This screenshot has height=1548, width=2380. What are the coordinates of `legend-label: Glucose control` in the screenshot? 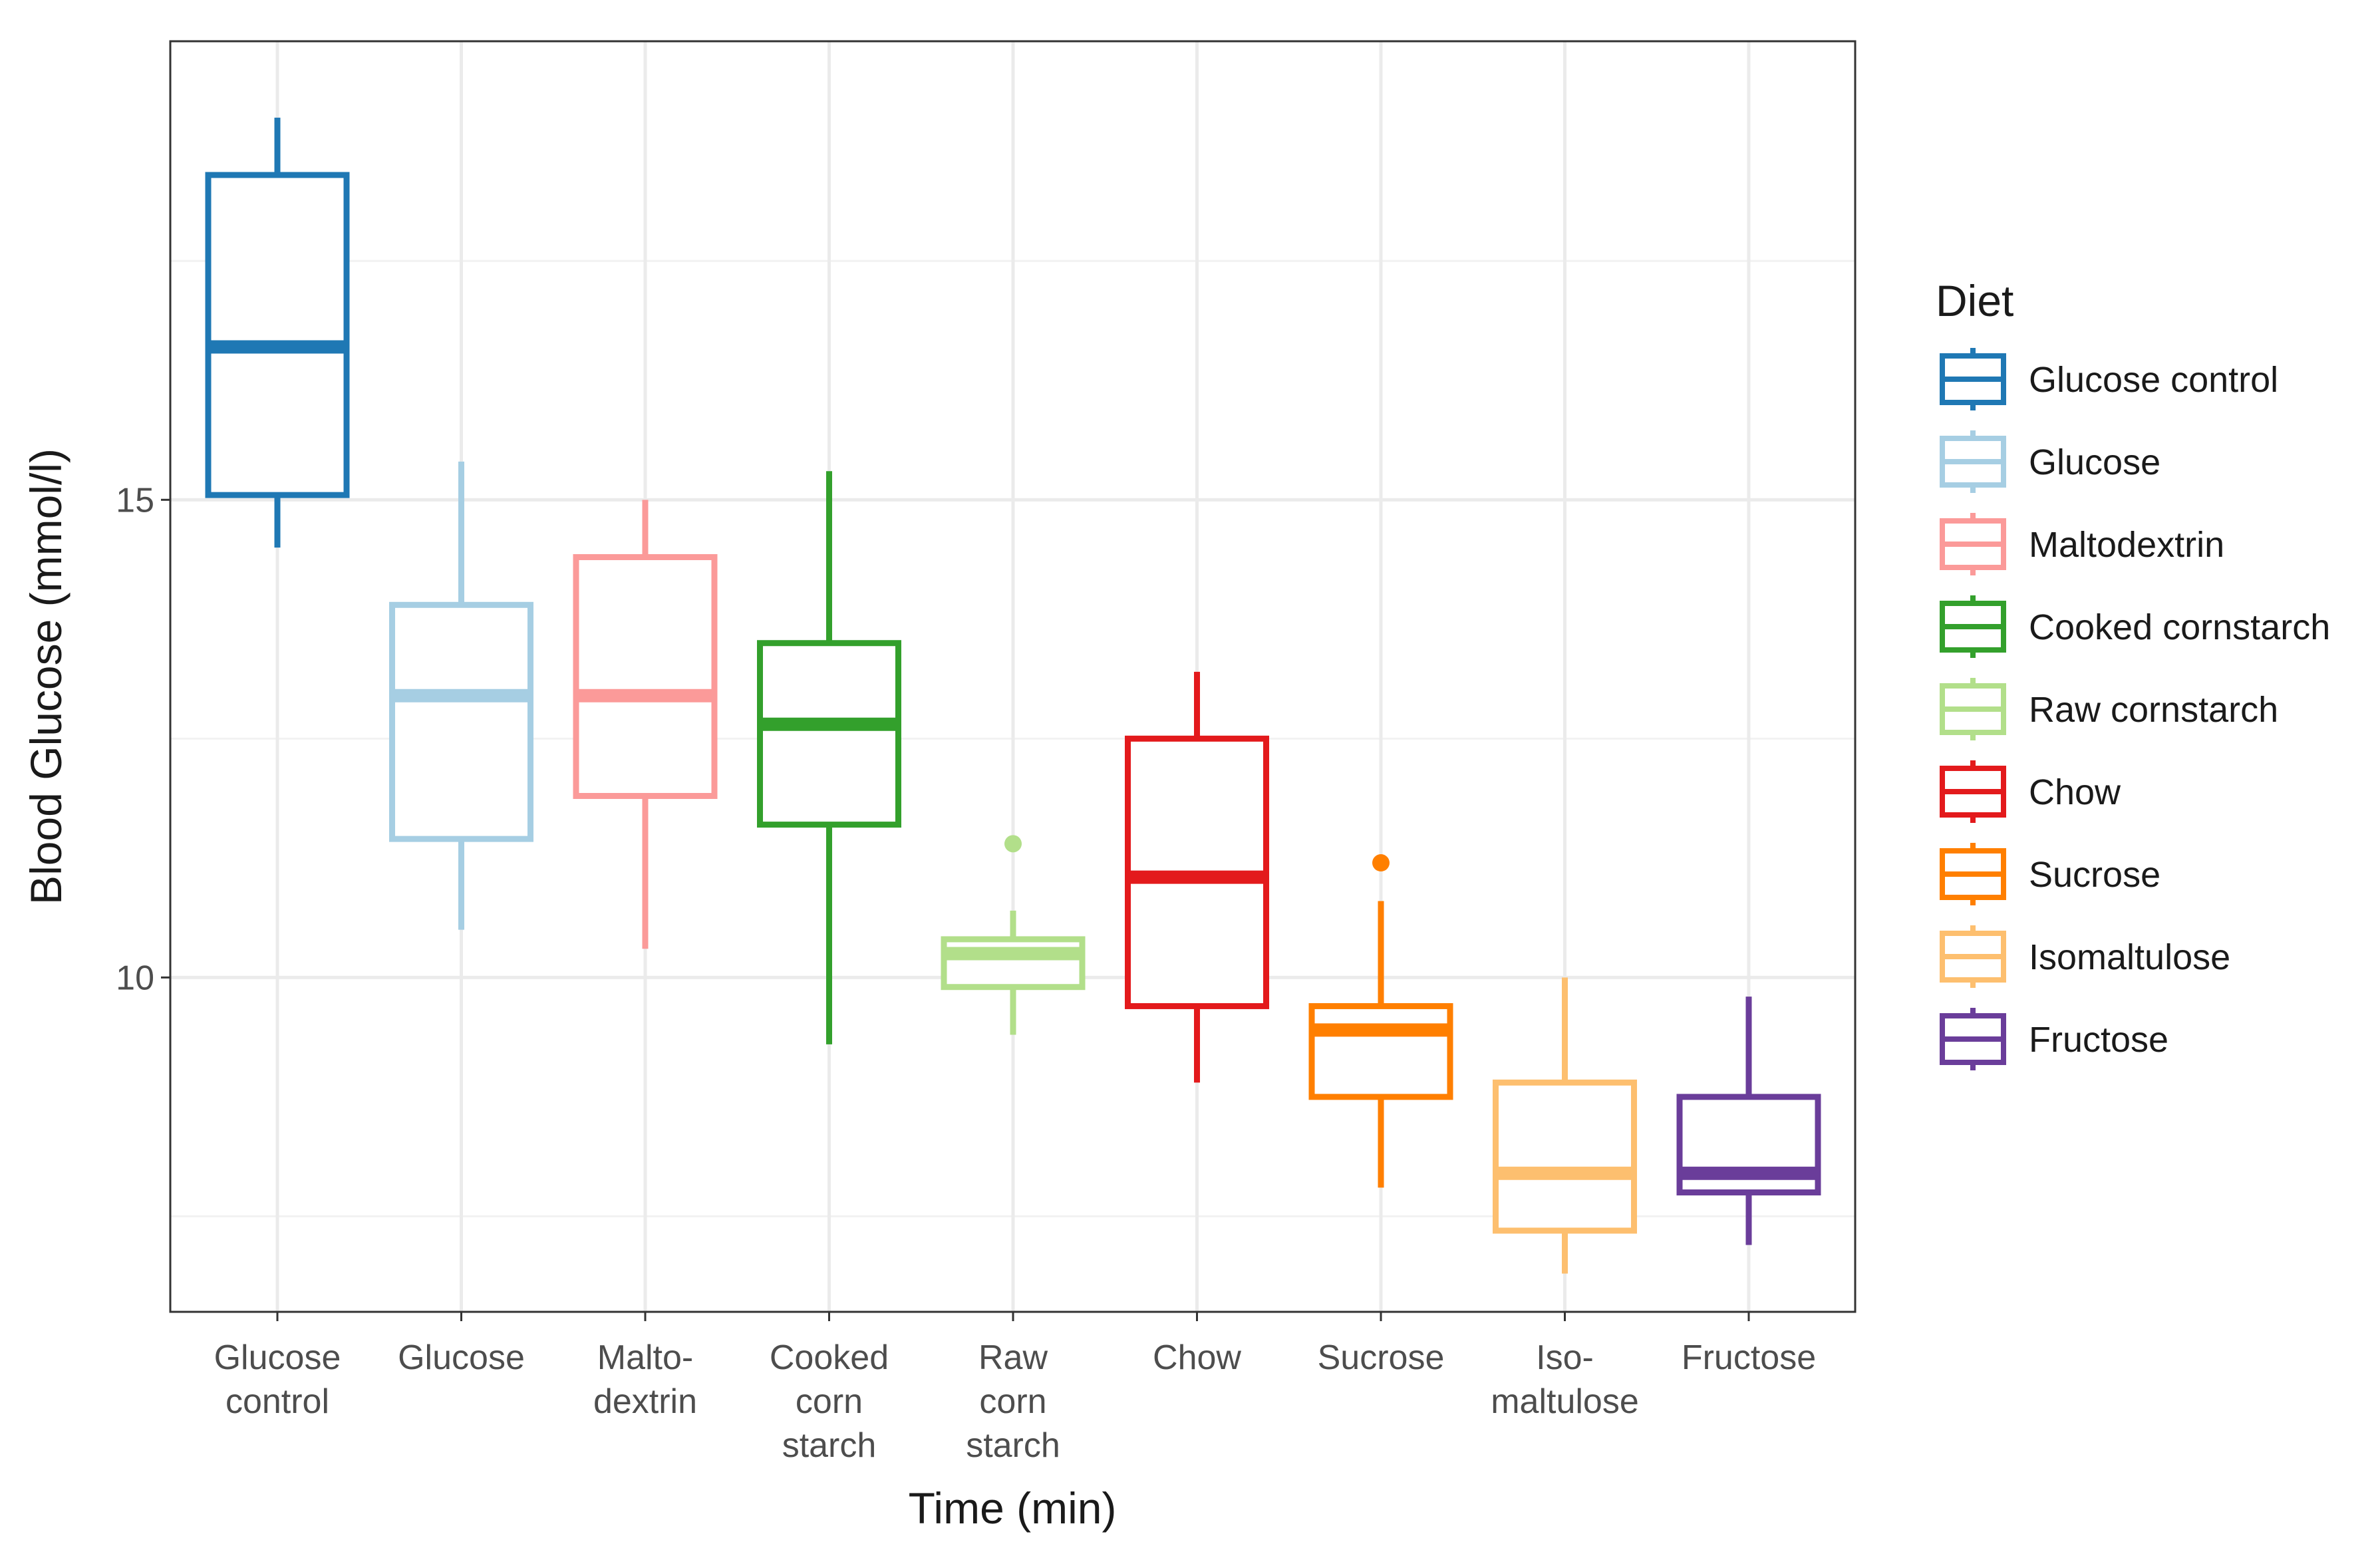 It's located at (2153, 380).